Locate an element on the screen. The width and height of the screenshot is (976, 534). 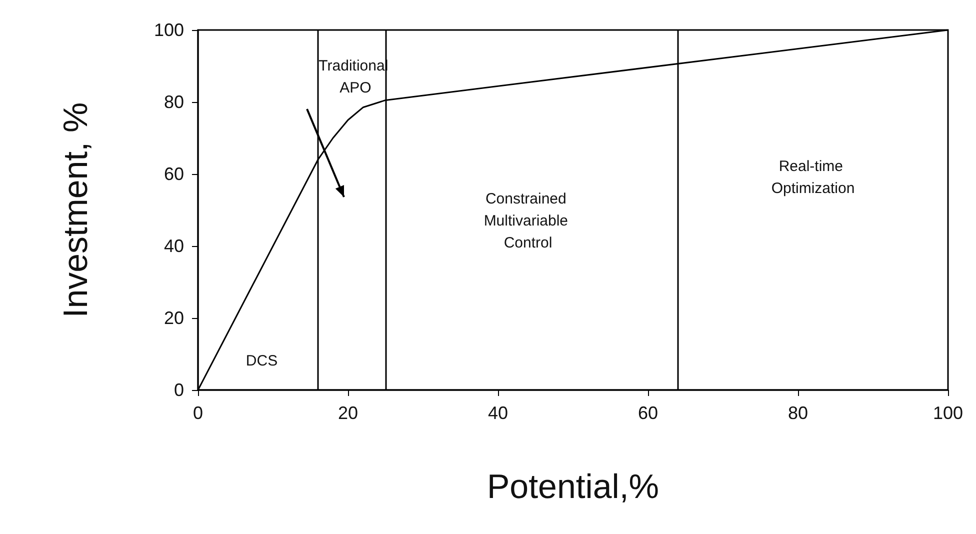
x-tick-label: 100 is located at coordinates (948, 413).